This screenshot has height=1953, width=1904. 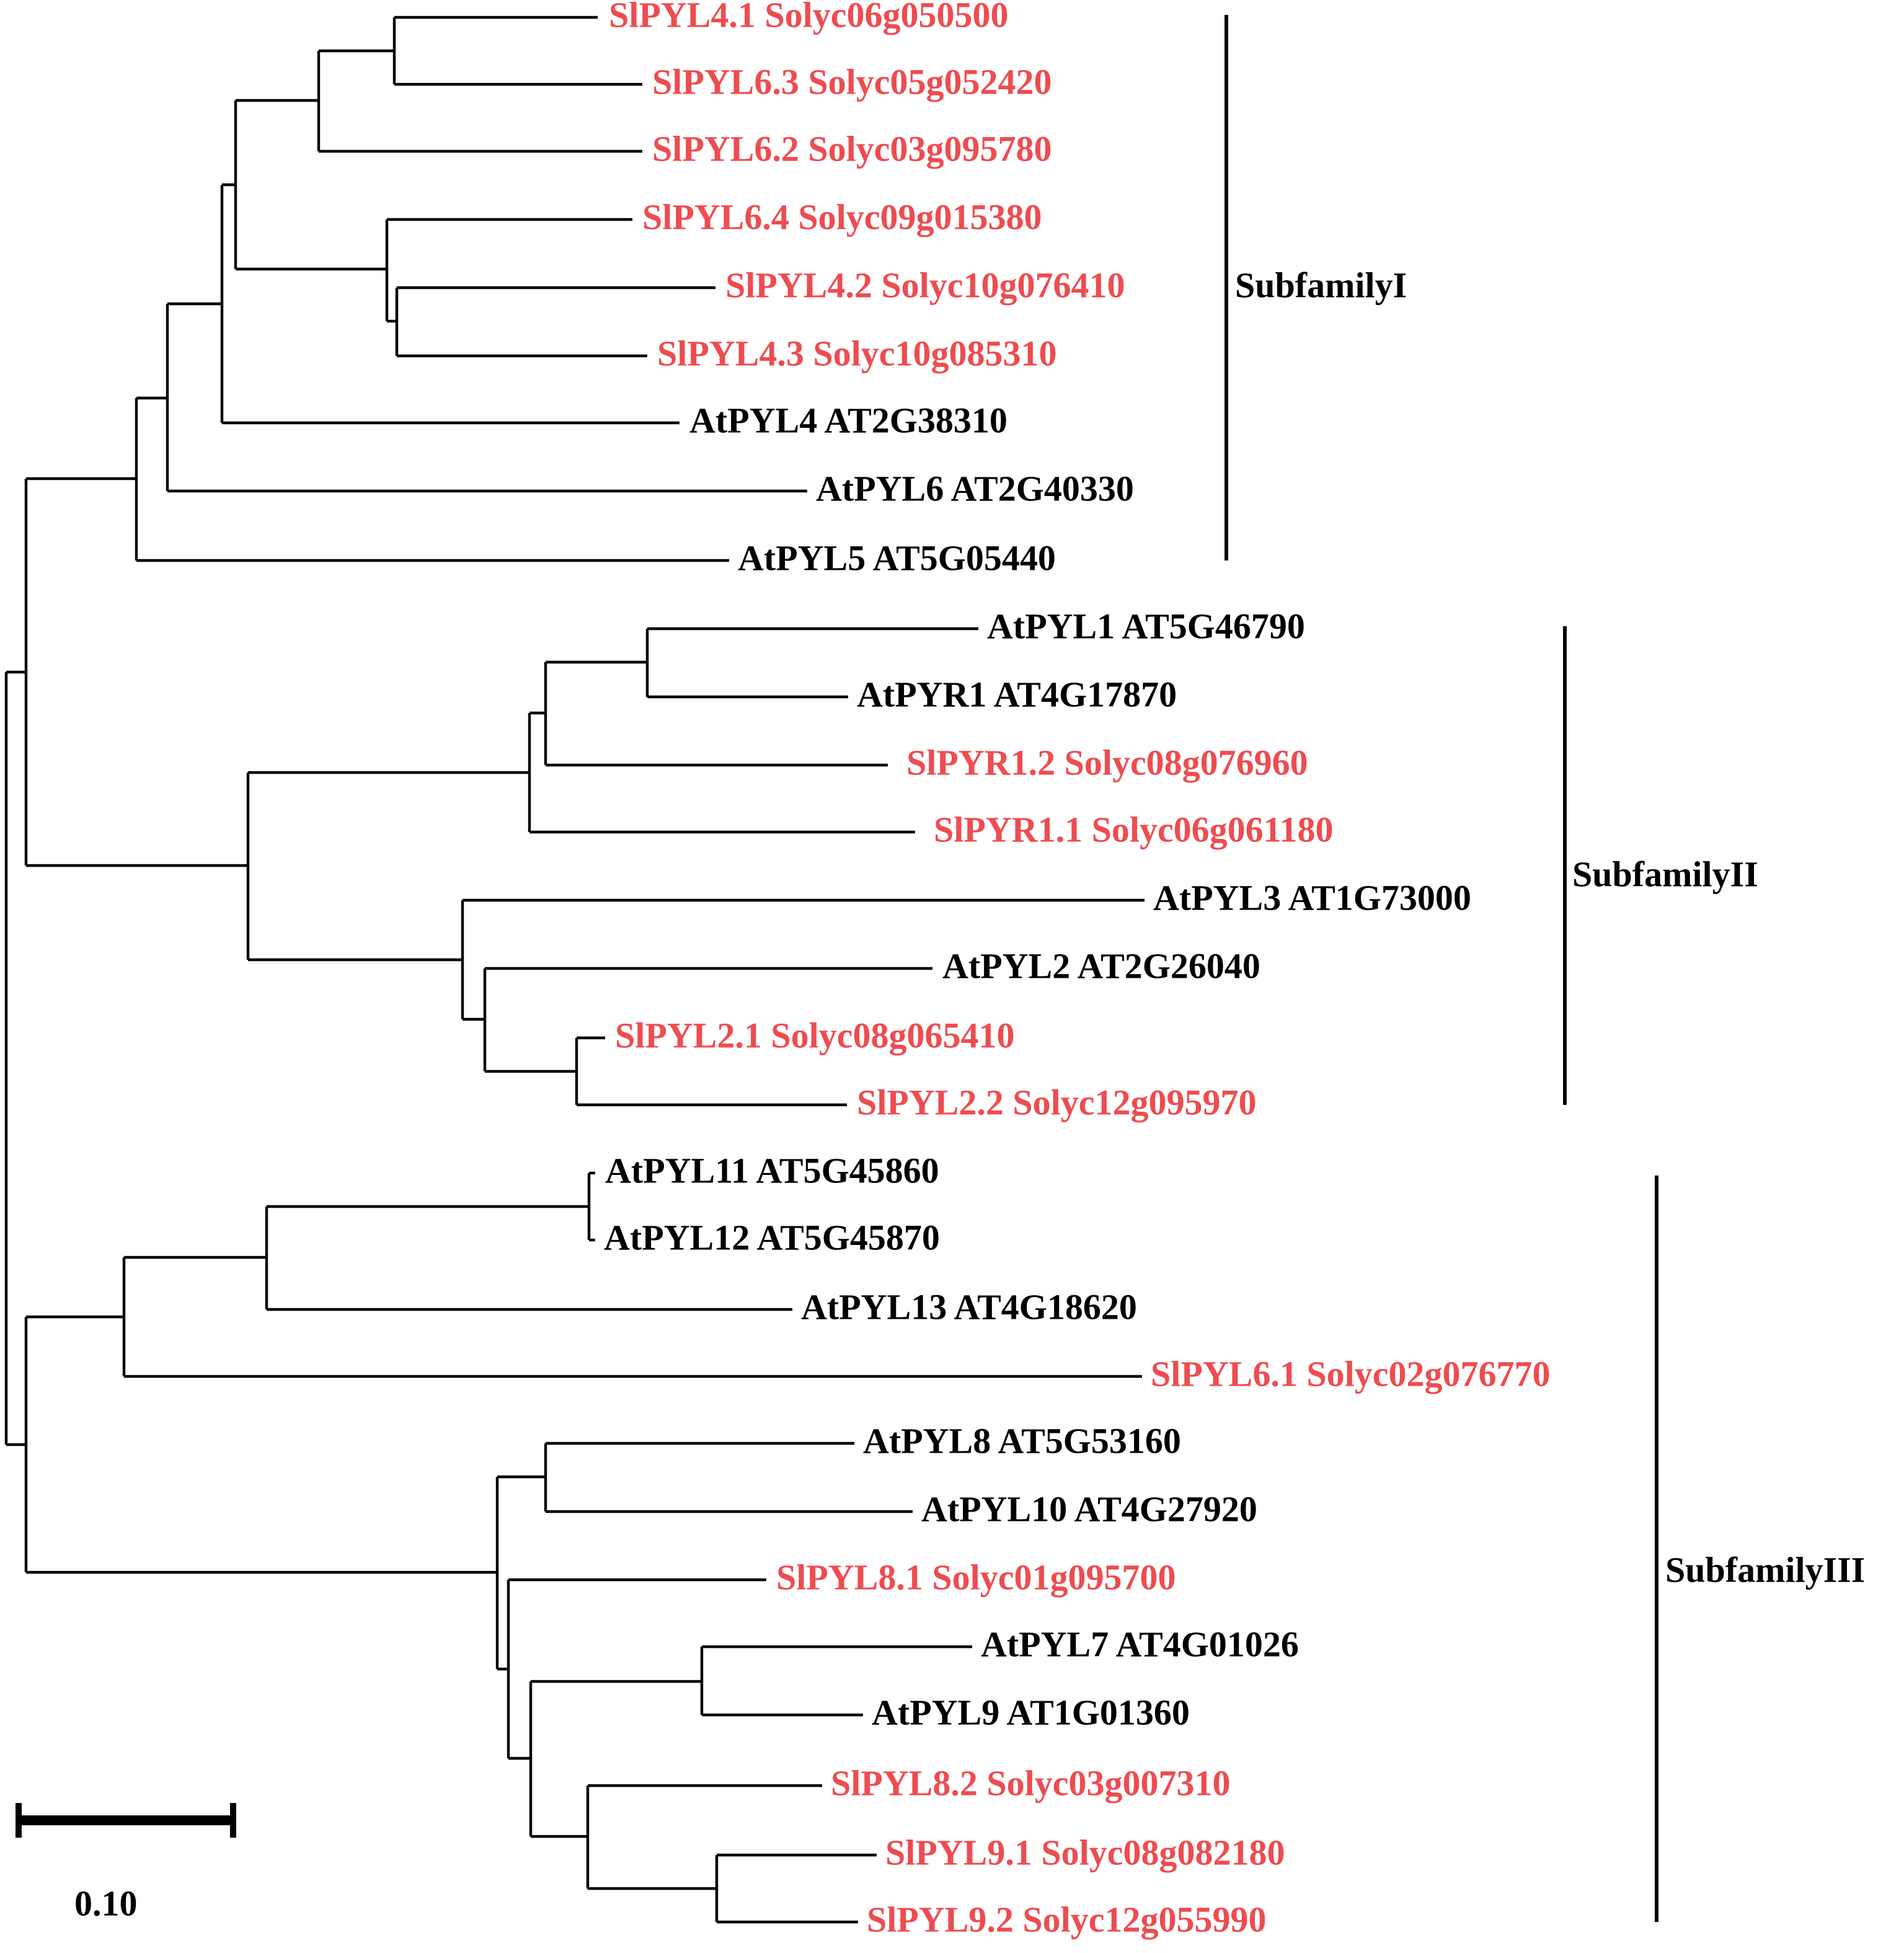 I want to click on leaf-label: AtPYL13 AT4G18620, so click(x=969, y=1306).